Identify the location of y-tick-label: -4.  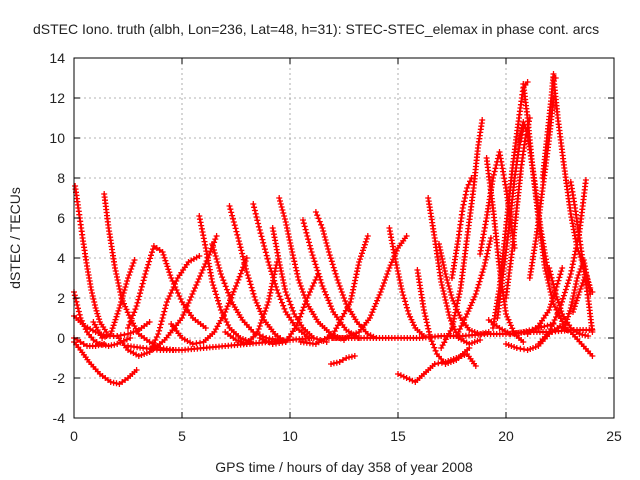
(59, 418).